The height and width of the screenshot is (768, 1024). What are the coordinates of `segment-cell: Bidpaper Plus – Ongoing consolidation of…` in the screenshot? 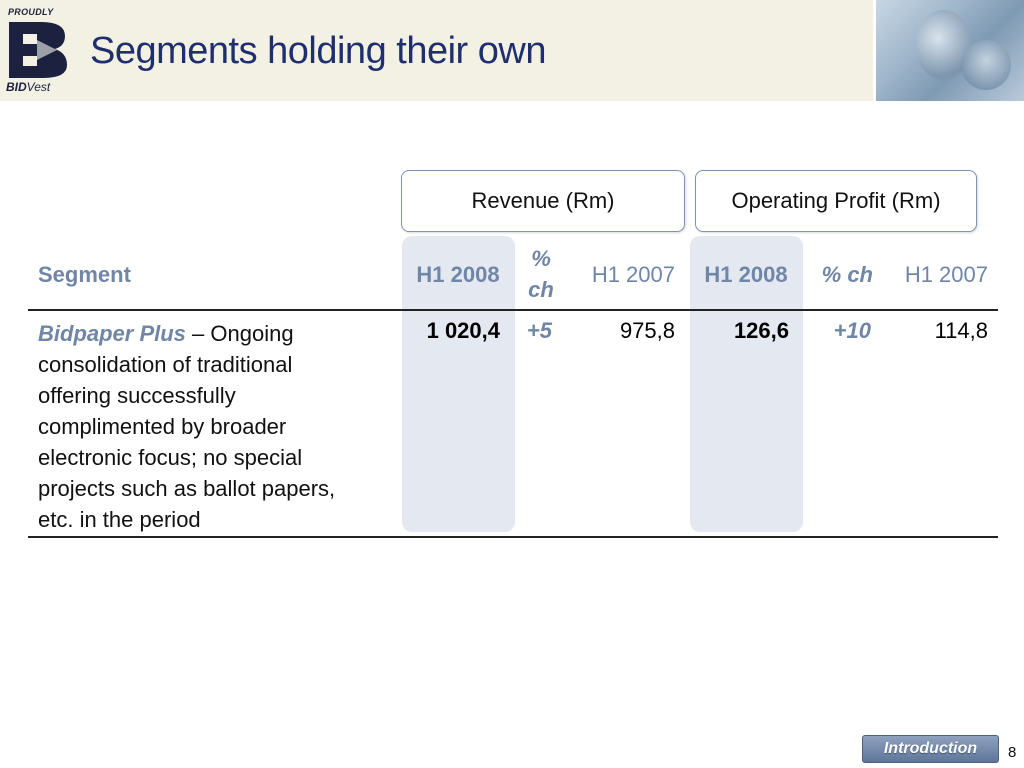 It's located at (203, 426).